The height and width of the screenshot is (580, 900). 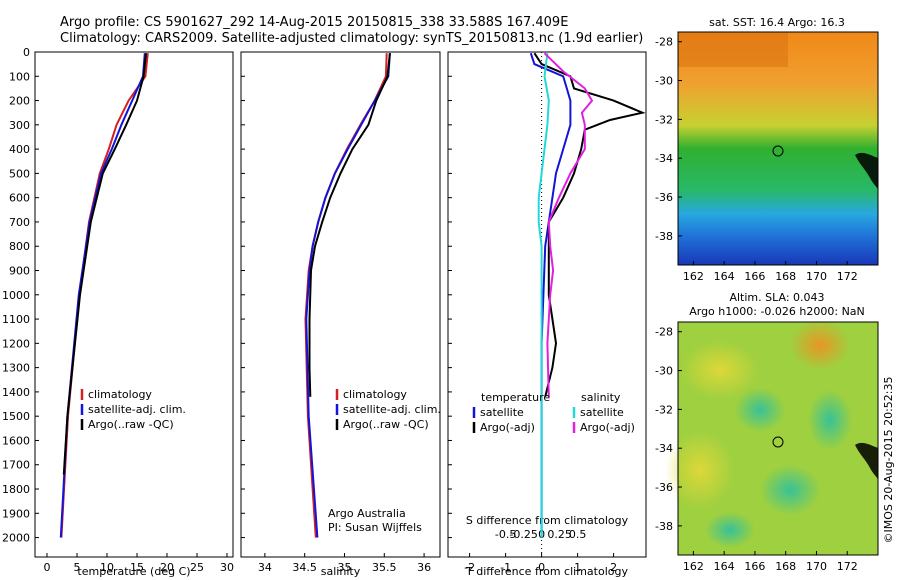 I want to click on x-axis-label: salinity, so click(x=341, y=571).